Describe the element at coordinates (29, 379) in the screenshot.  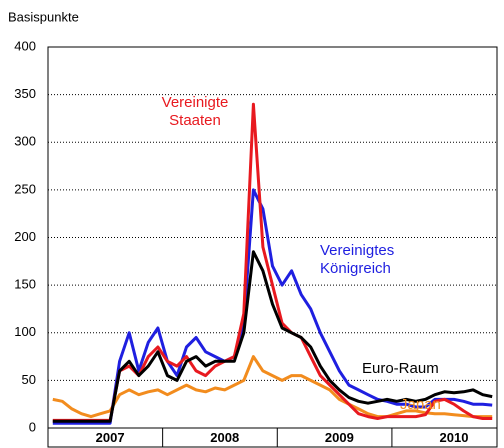
I see `y-tick-label: 50` at that location.